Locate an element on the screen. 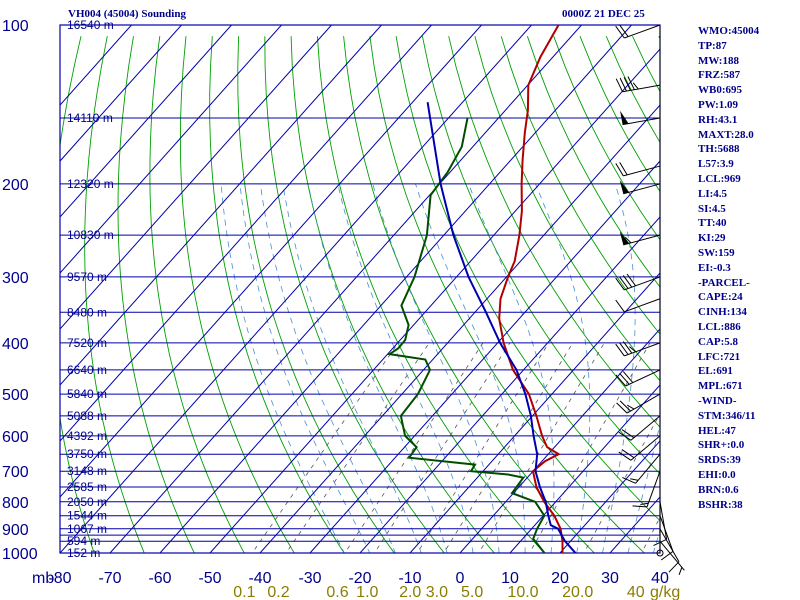 The width and height of the screenshot is (800, 600). index-item: STM:346/11 is located at coordinates (727, 415).